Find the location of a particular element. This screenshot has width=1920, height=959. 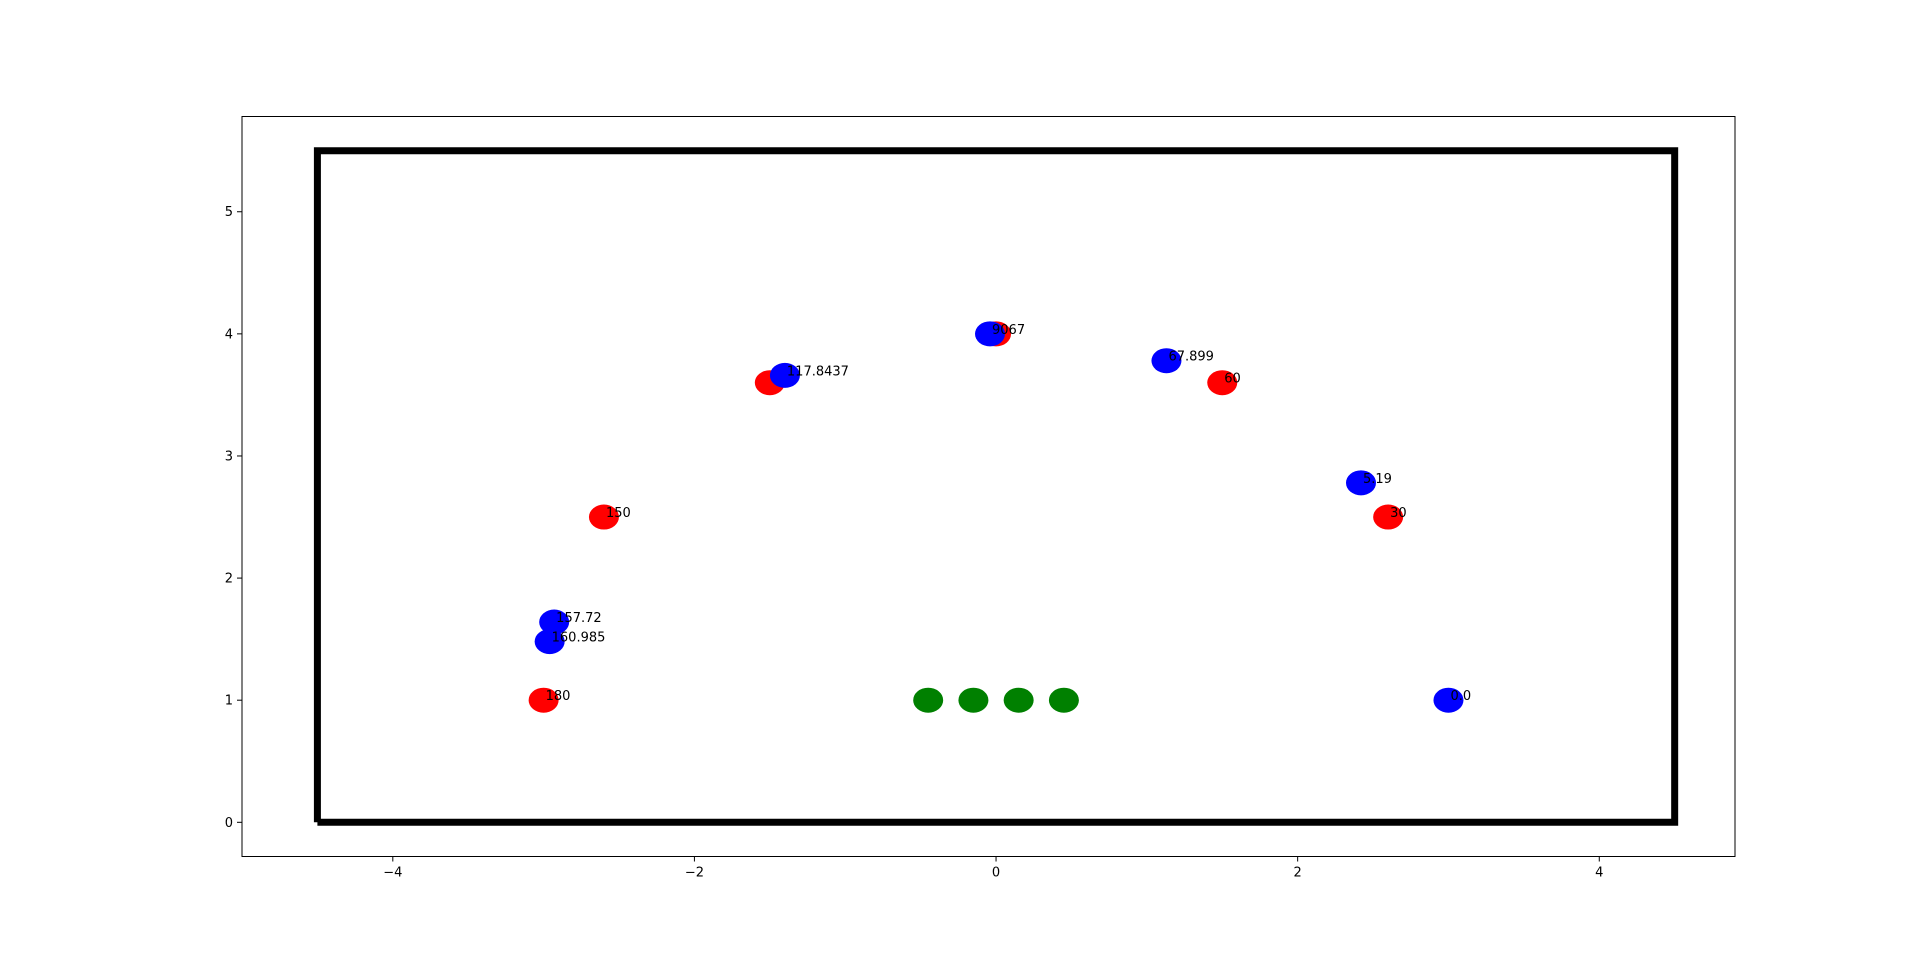

point-label: 5.19 is located at coordinates (1377, 479).